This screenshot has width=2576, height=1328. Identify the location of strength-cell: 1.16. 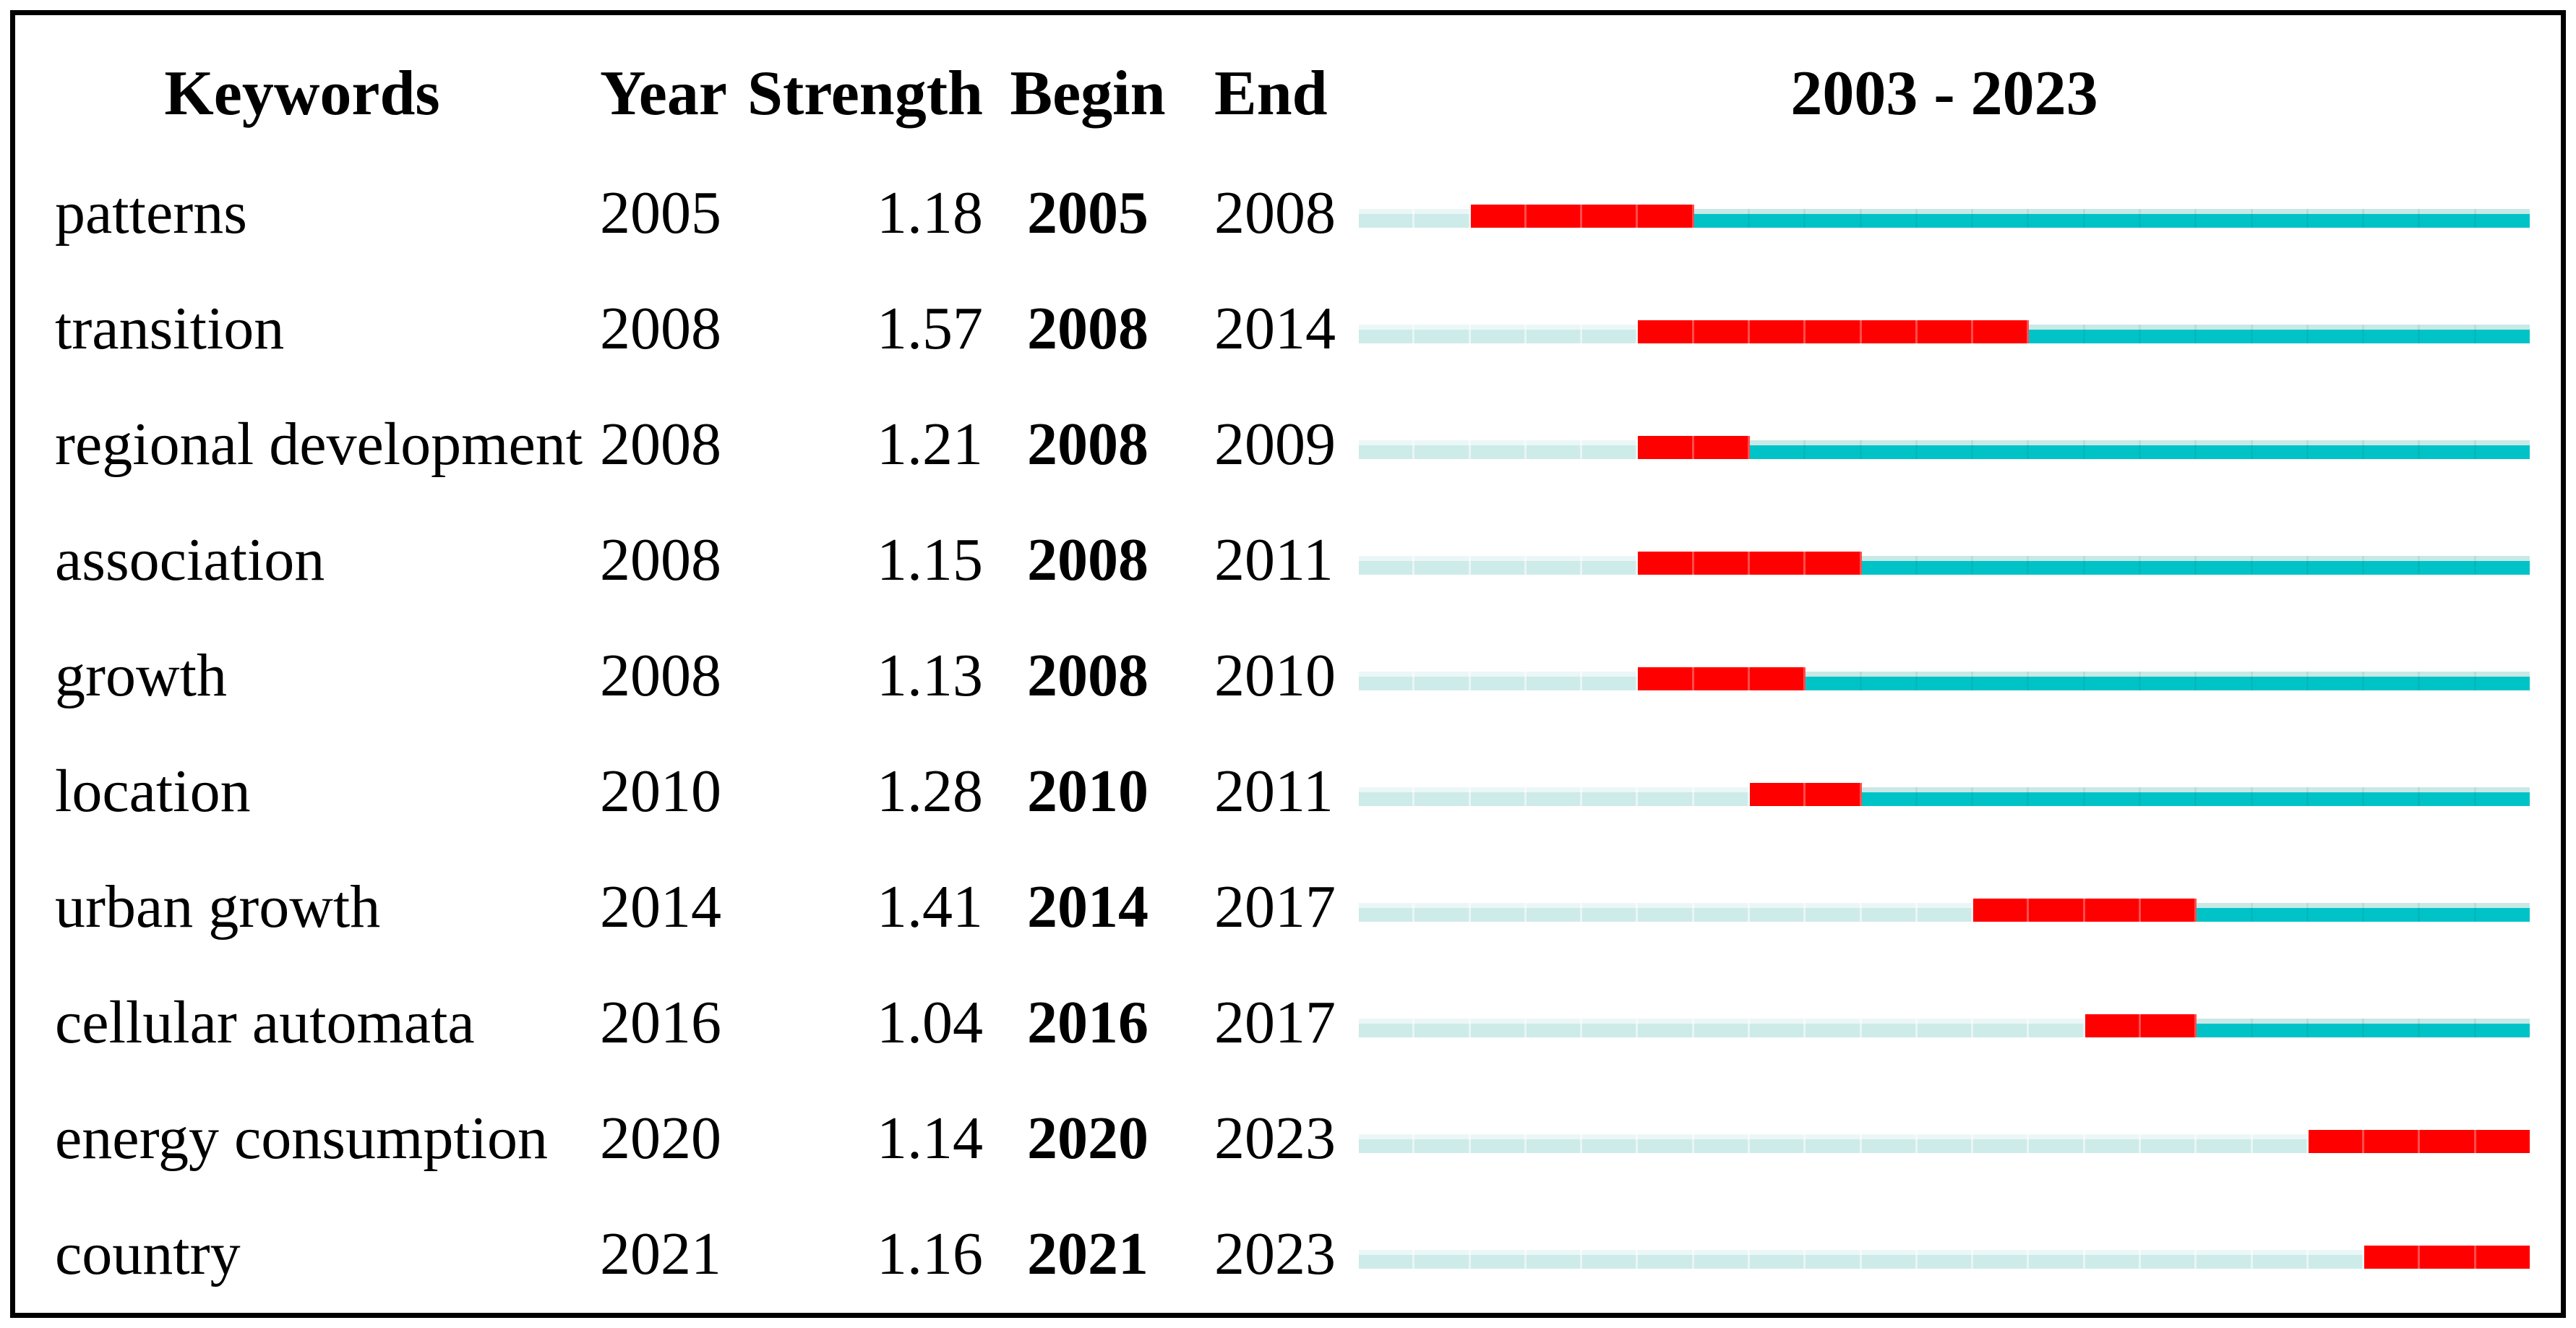
(930, 1254).